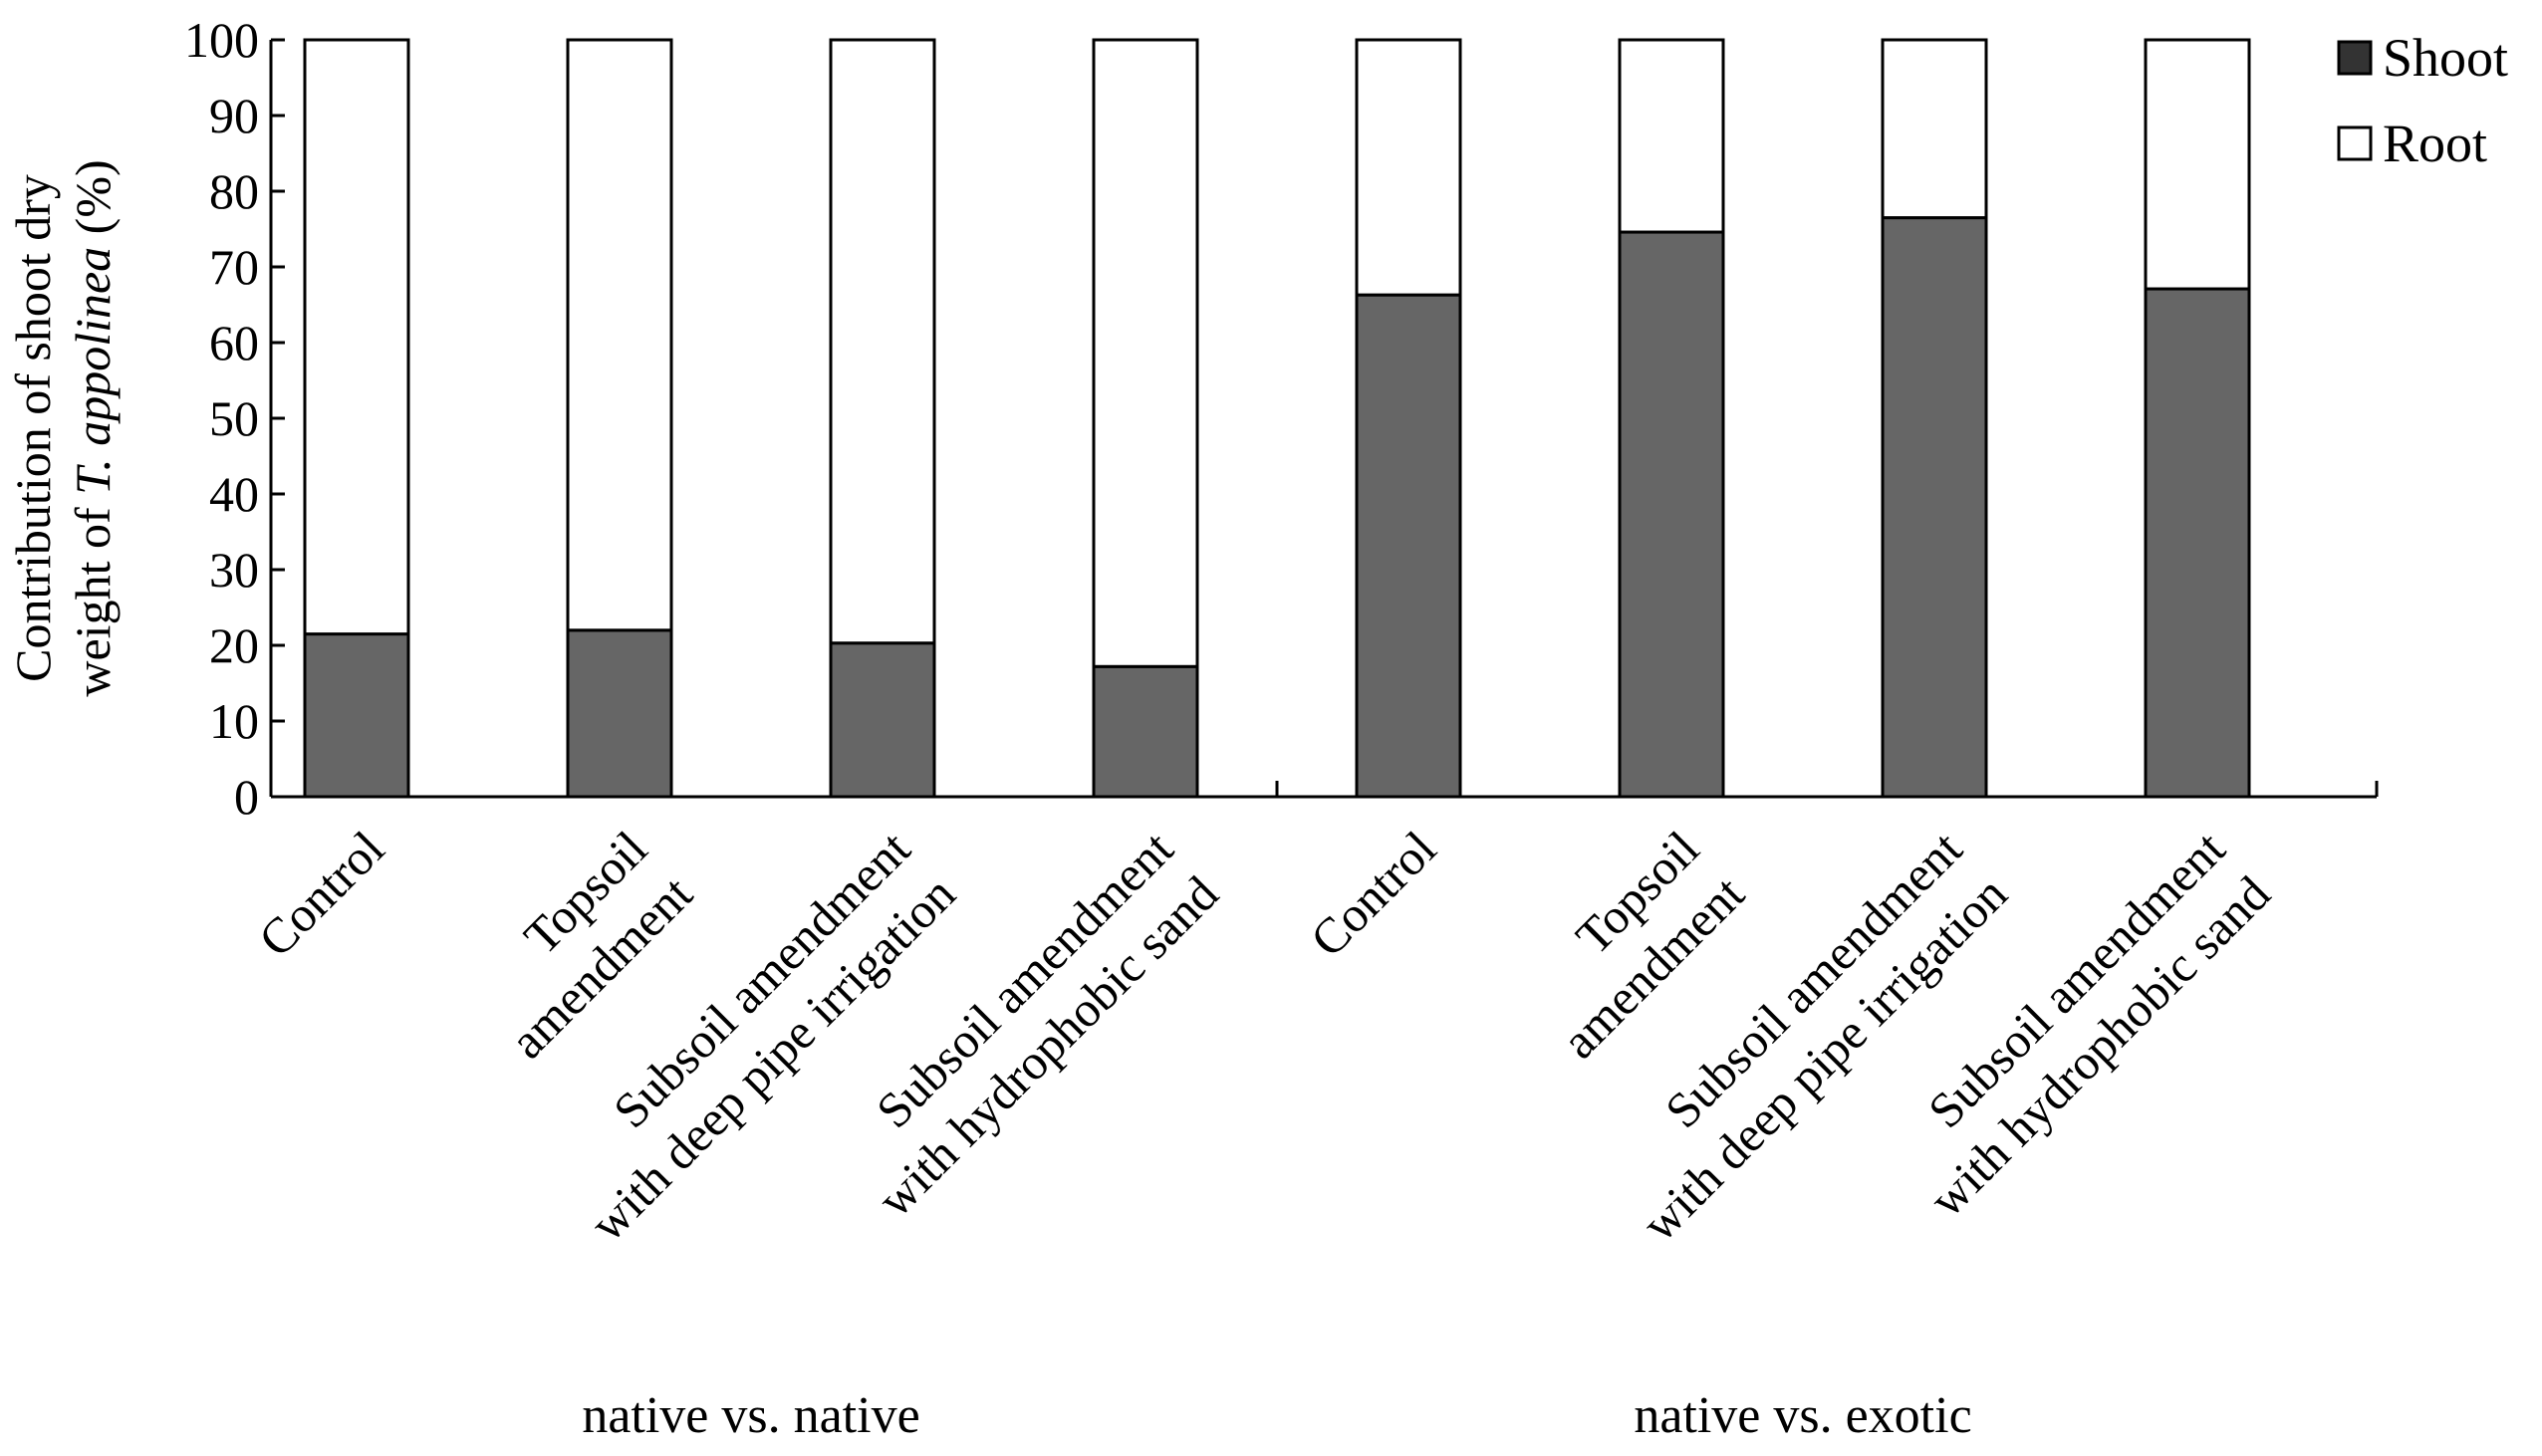 Image resolution: width=2542 pixels, height=1456 pixels. Describe the element at coordinates (2435, 143) in the screenshot. I see `legend-label-root: Root` at that location.